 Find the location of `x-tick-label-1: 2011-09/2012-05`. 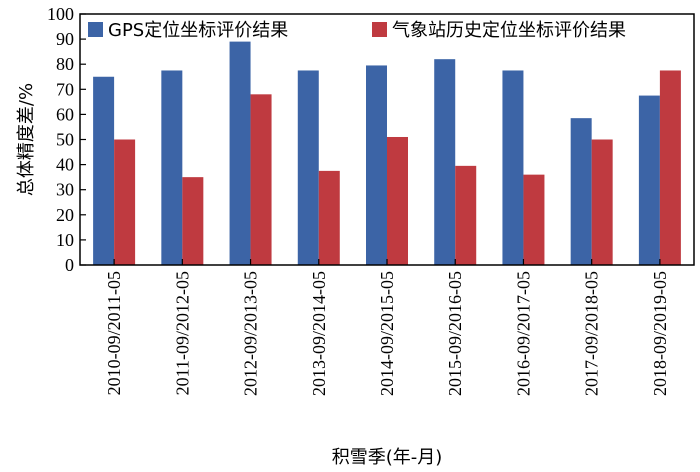

x-tick-label-1: 2011-09/2012-05 is located at coordinates (182, 333).